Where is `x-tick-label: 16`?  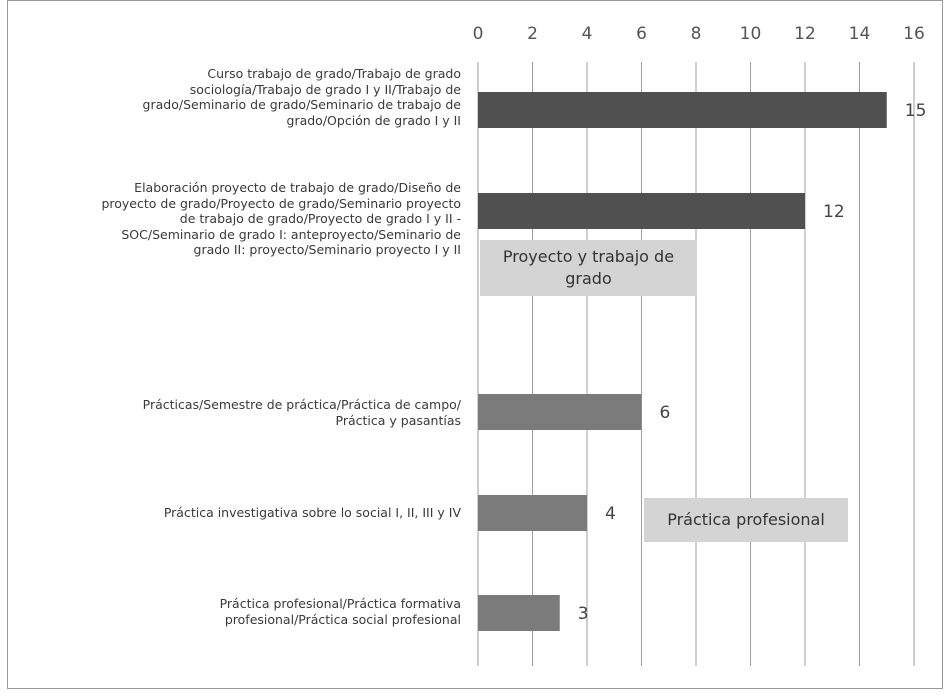
x-tick-label: 16 is located at coordinates (914, 34).